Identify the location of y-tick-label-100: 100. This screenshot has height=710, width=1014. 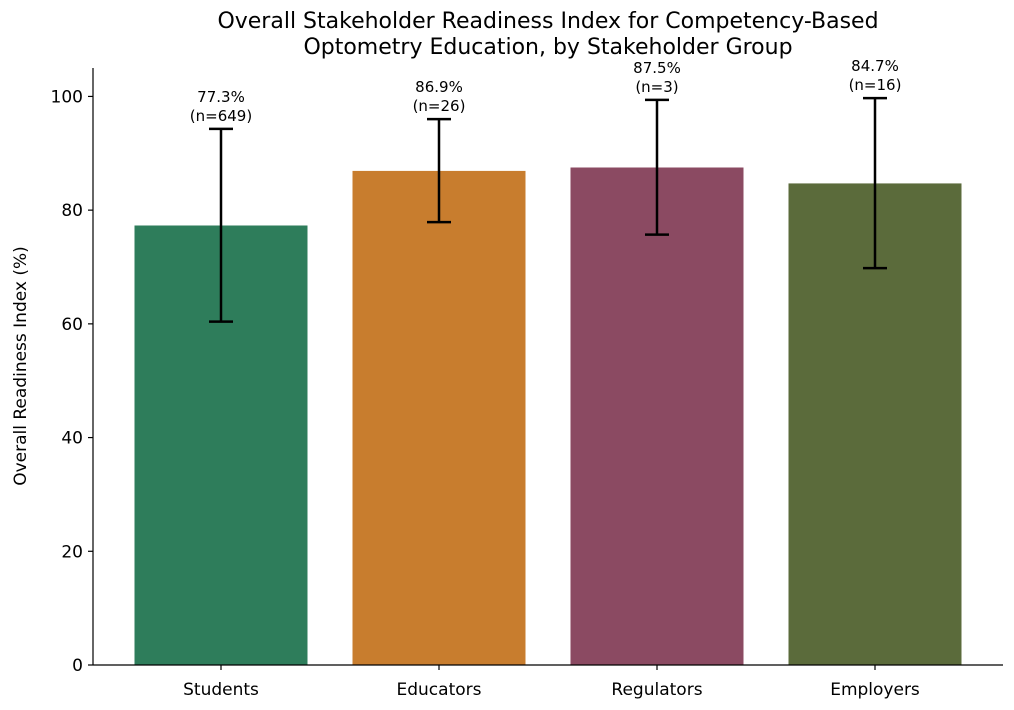
(67, 97).